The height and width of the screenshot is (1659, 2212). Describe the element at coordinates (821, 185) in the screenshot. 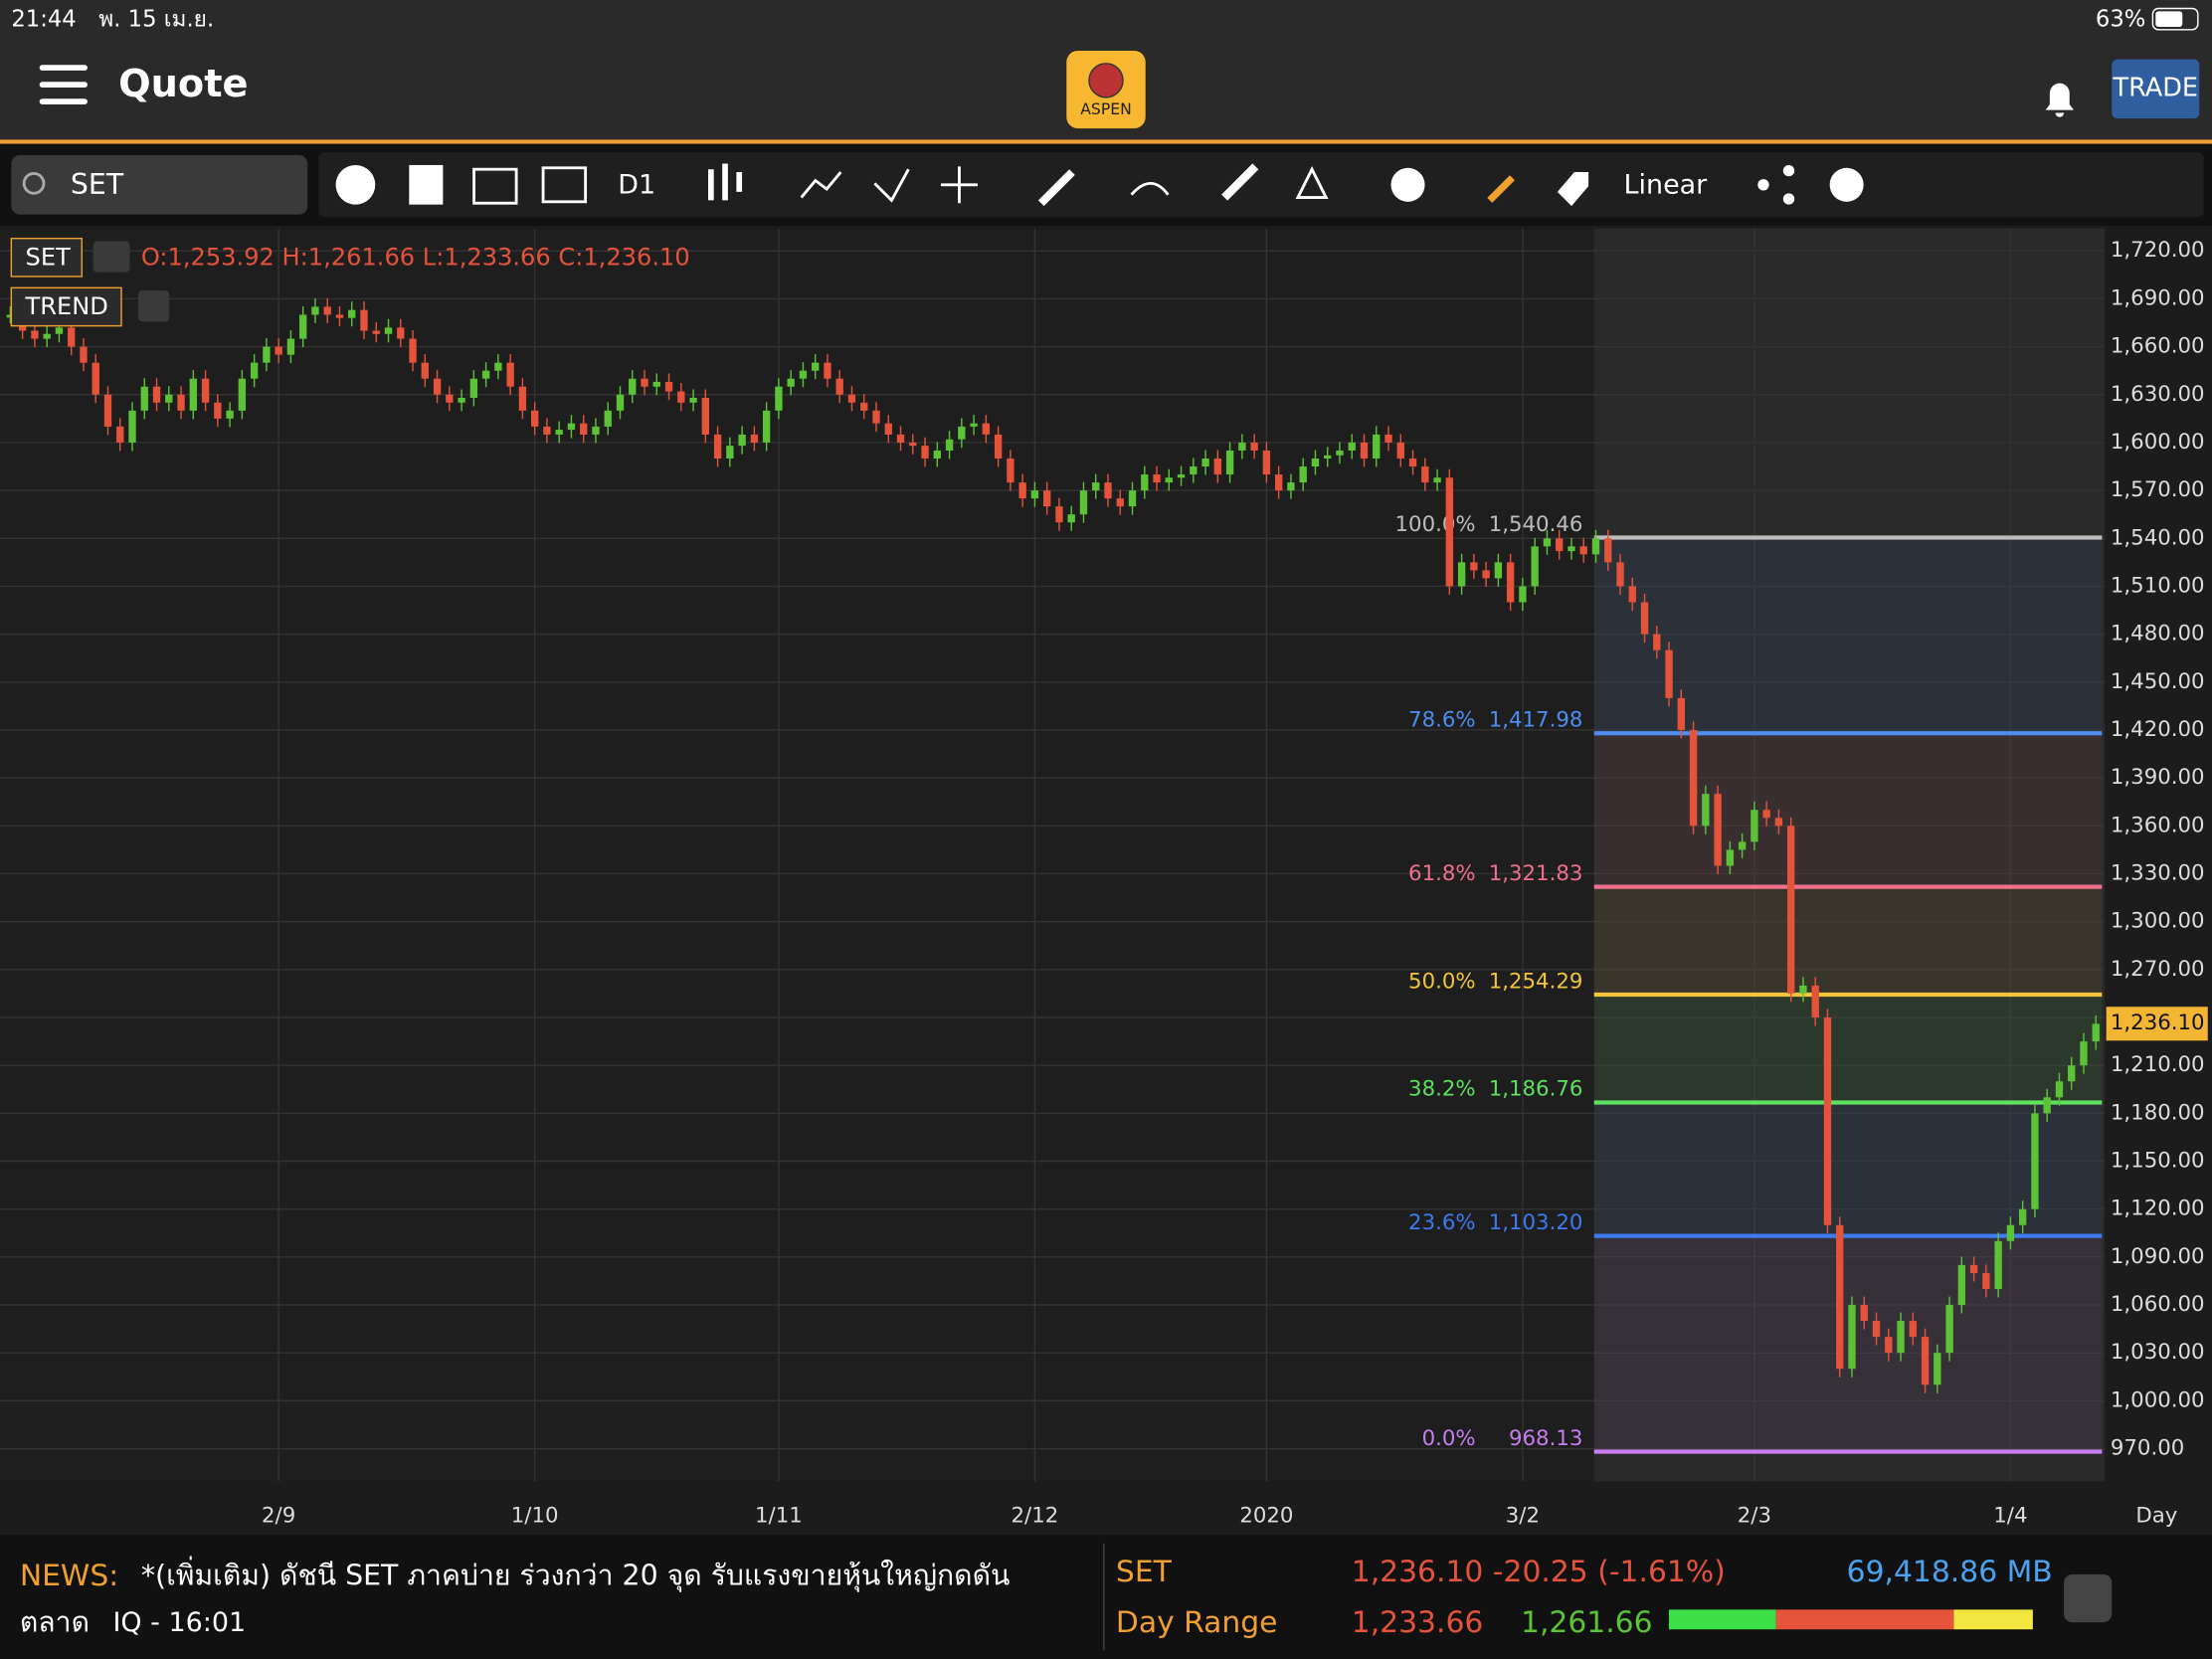

I see `indicator-icon` at that location.